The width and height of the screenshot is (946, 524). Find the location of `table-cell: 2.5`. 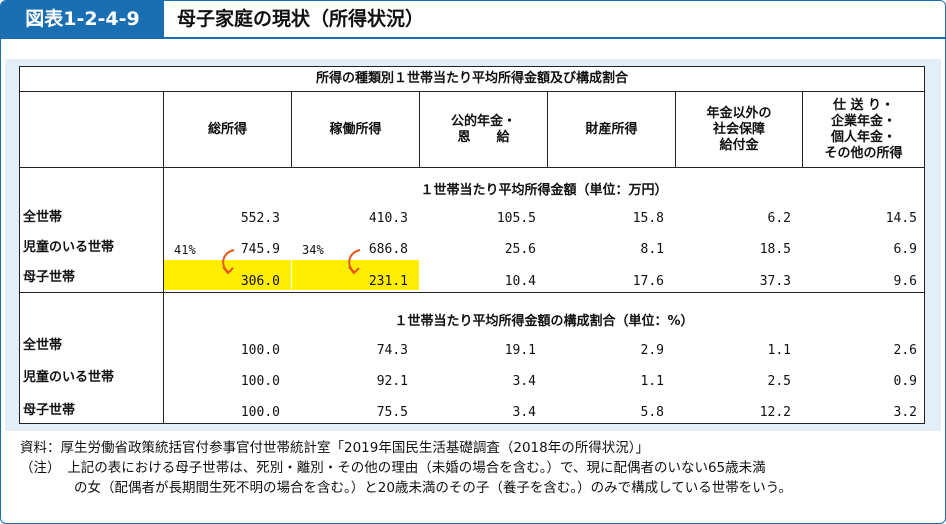

table-cell: 2.5 is located at coordinates (779, 381).